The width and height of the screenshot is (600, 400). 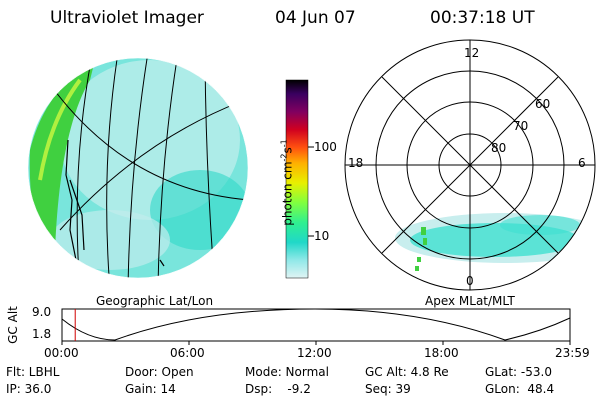 What do you see at coordinates (159, 372) in the screenshot?
I see `door-value: Door: Open` at bounding box center [159, 372].